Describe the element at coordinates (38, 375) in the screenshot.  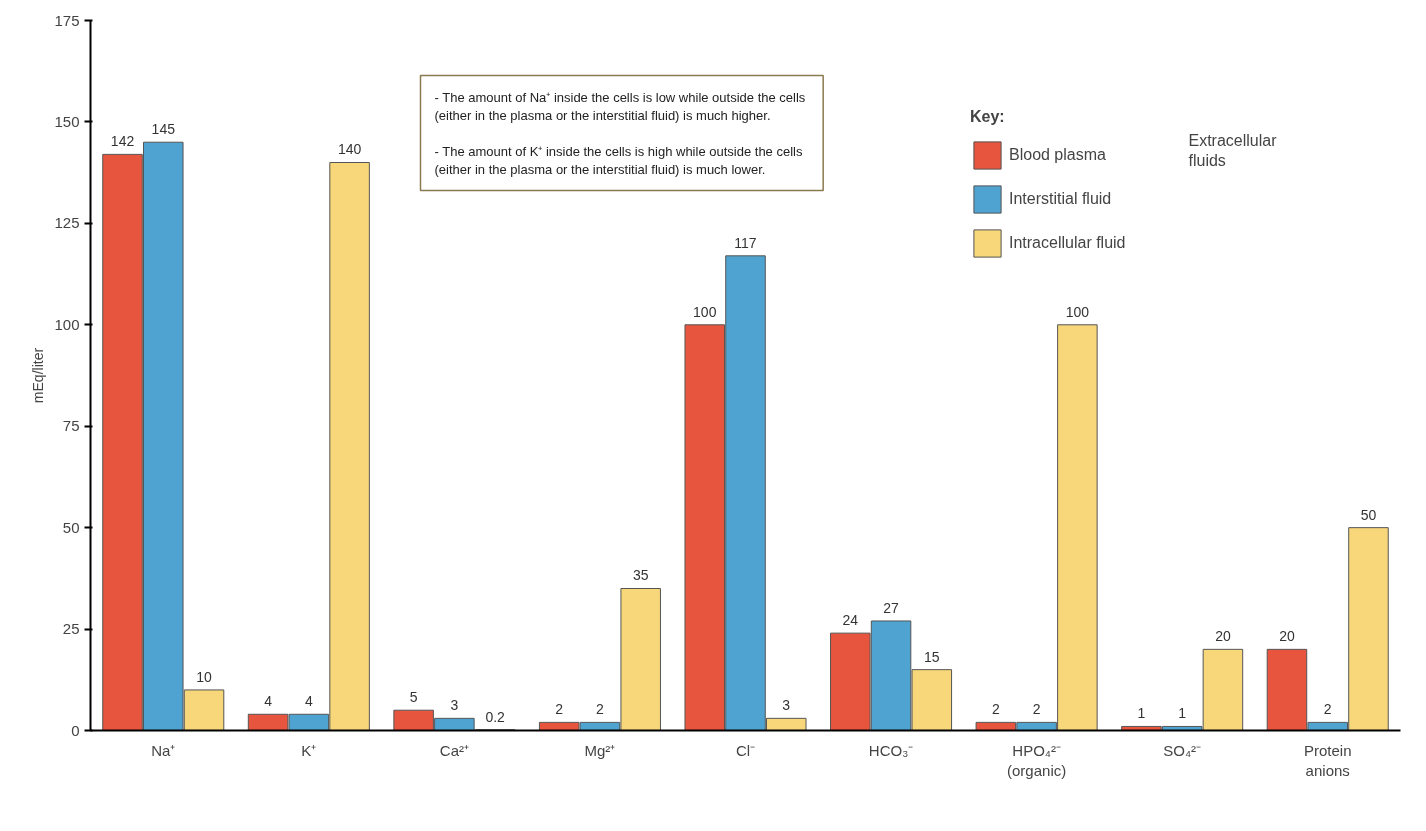
I see `y-axis-title: mEq/liter` at that location.